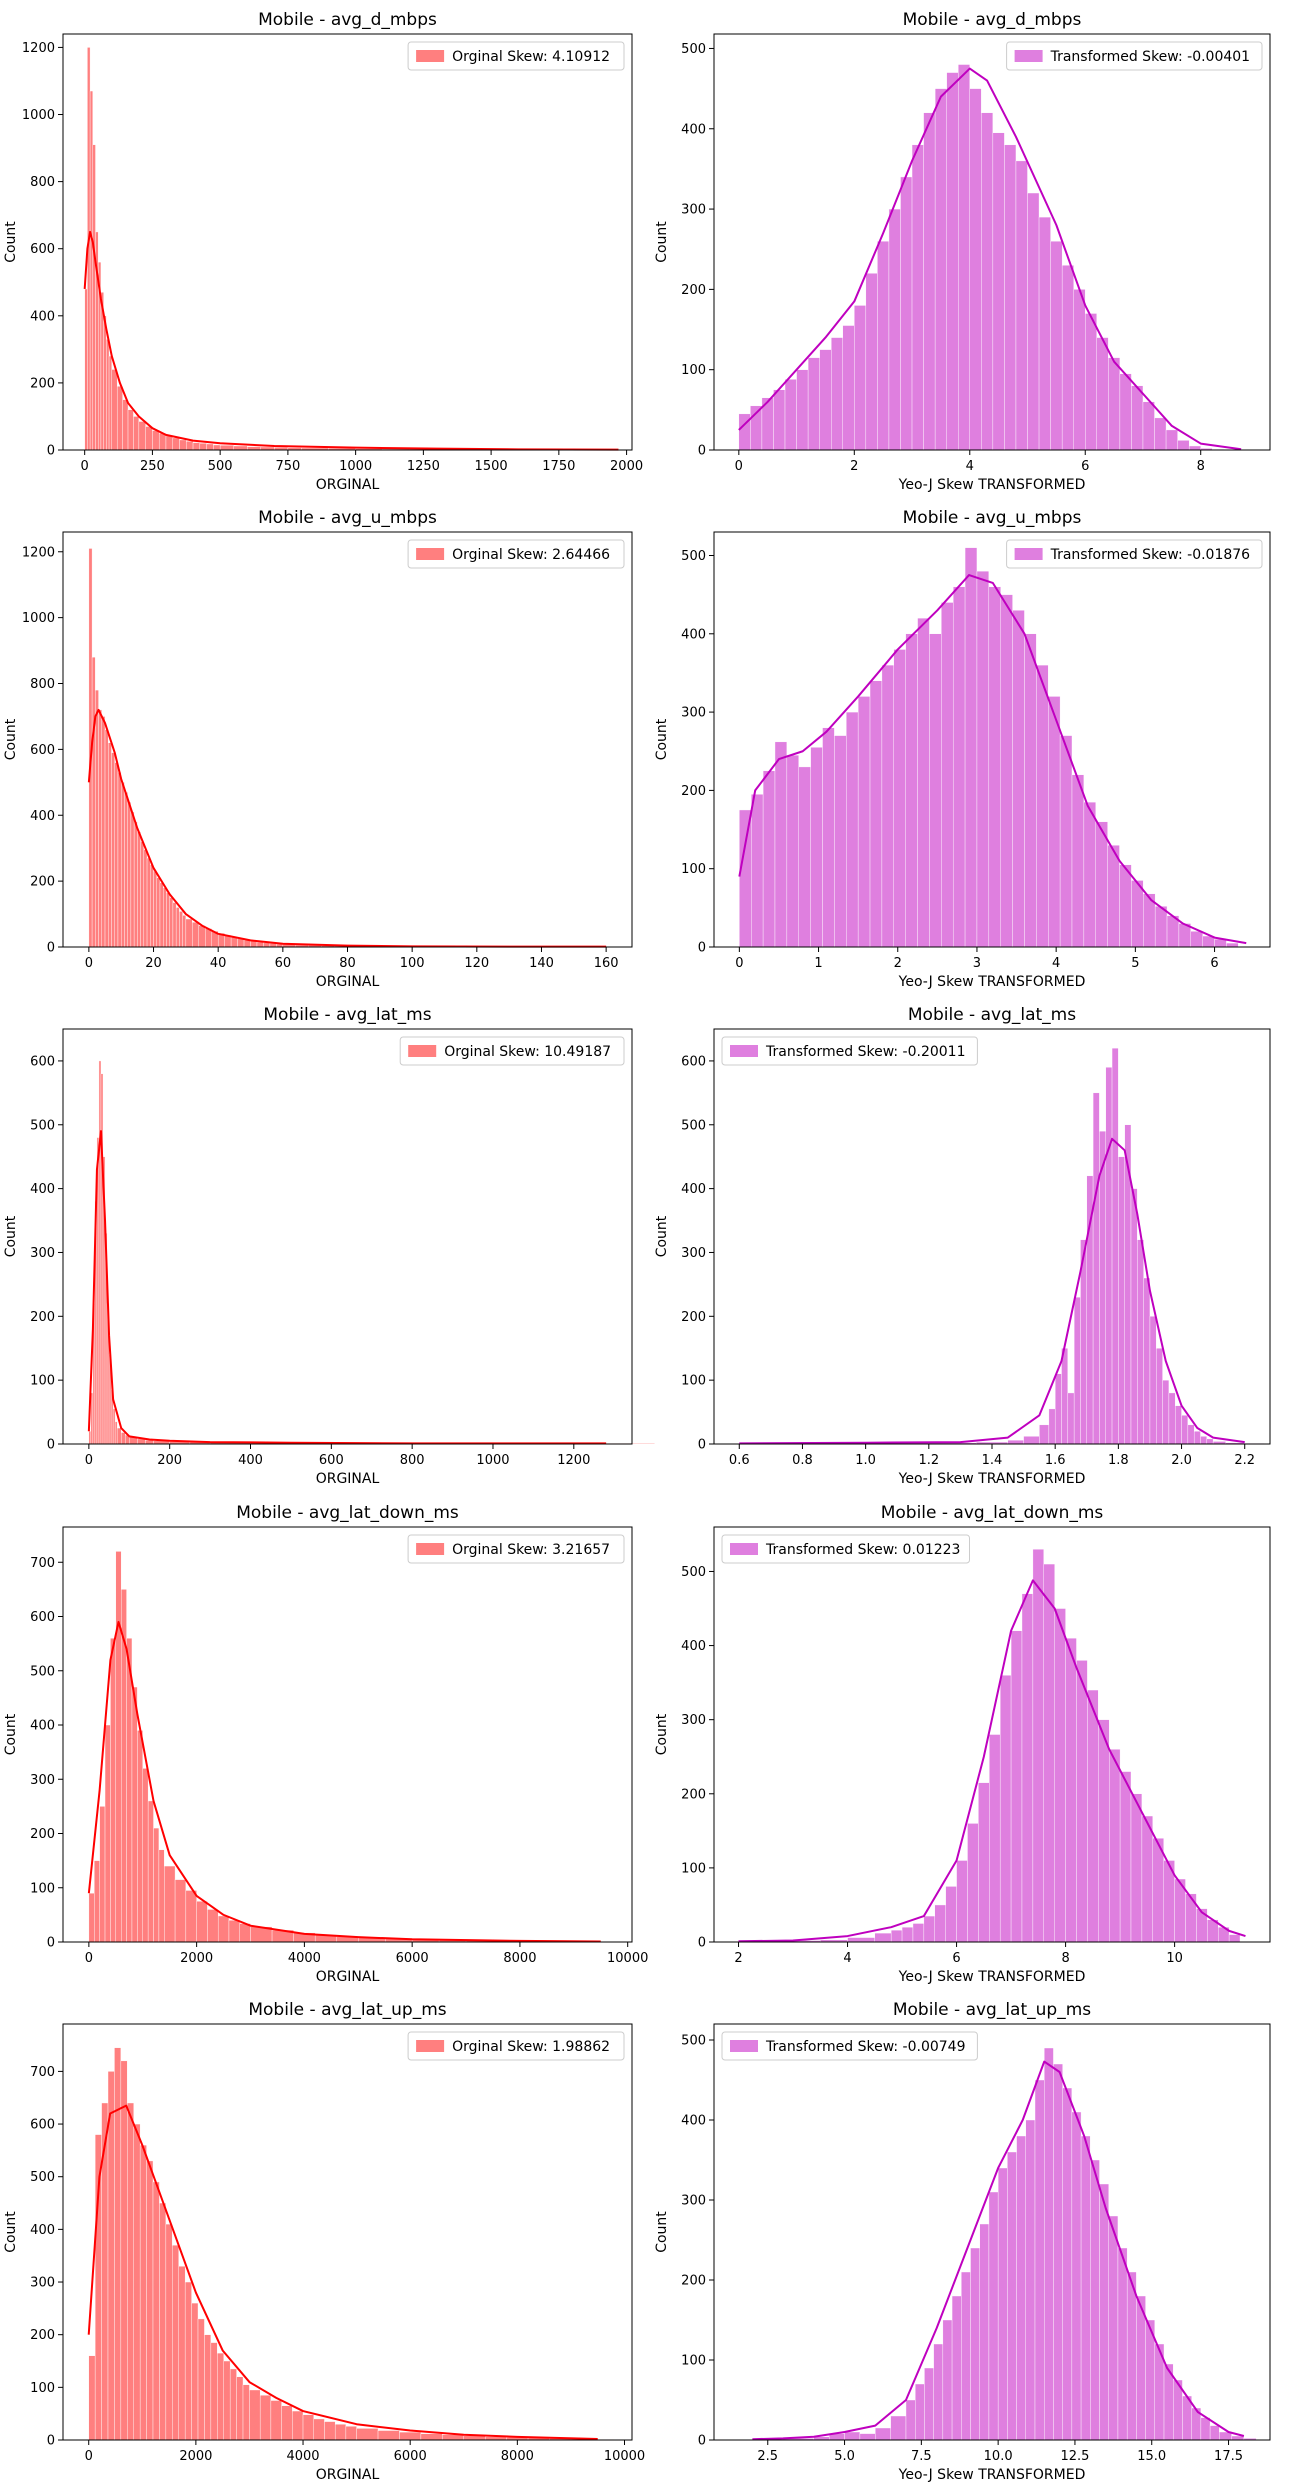 The image size is (1289, 2490). What do you see at coordinates (89, 963) in the screenshot?
I see `x-tick-label: 0` at bounding box center [89, 963].